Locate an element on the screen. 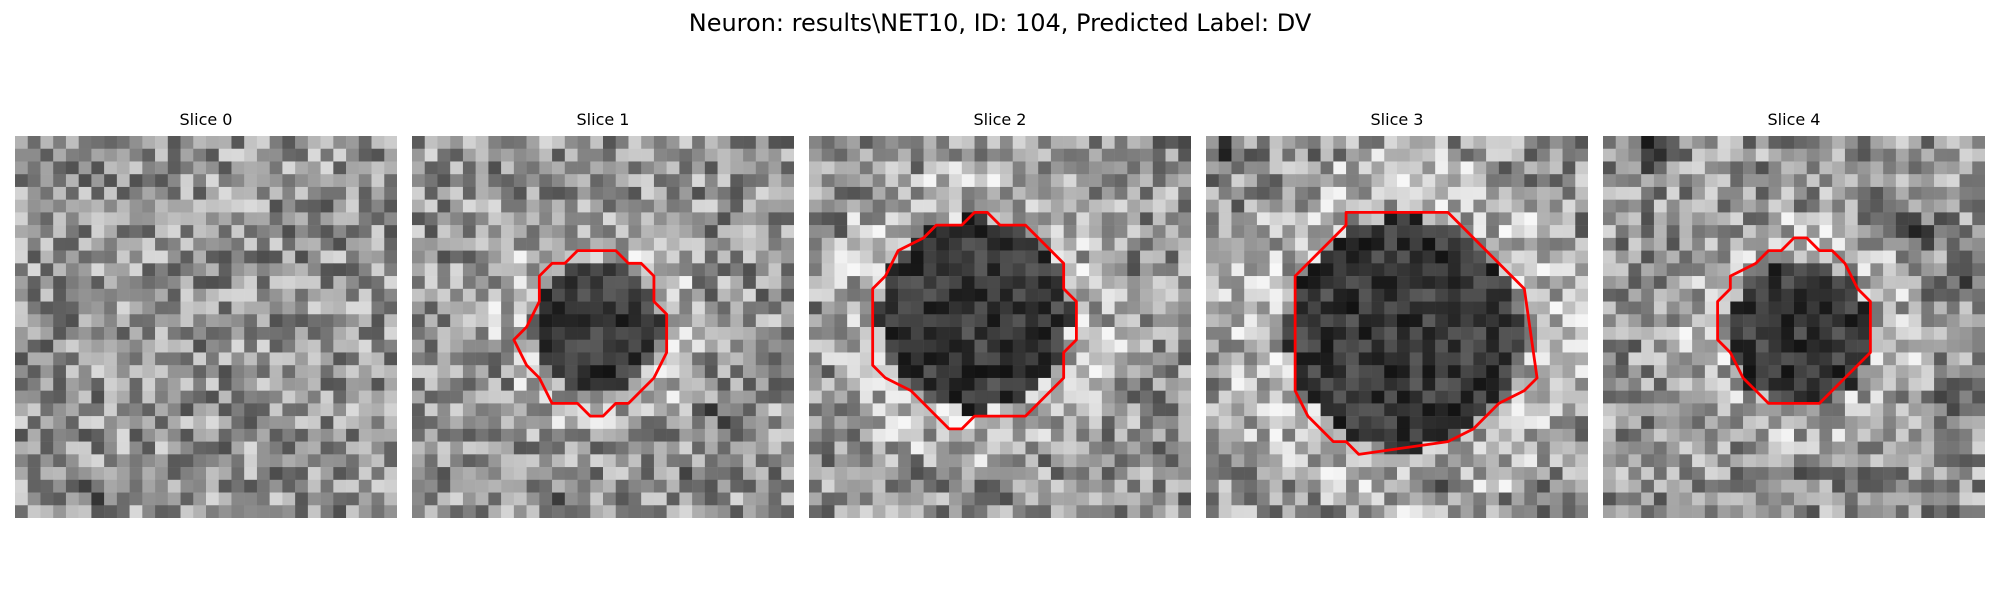  slice-panel-0: Slice 0 is located at coordinates (206, 313).